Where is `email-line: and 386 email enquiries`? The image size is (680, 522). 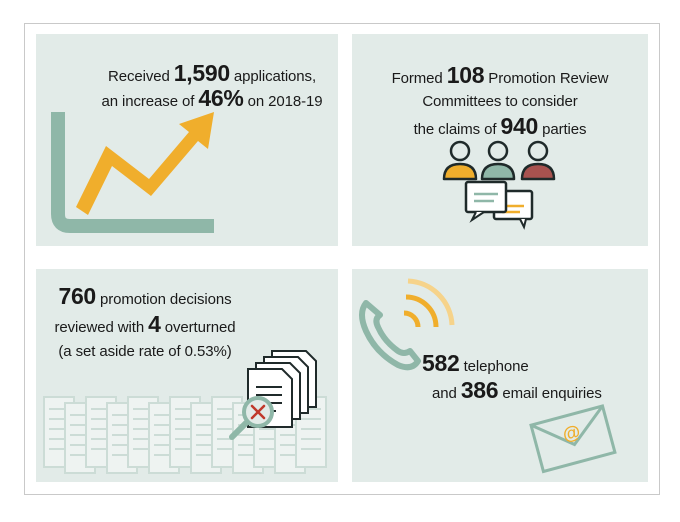
email-line: and 386 email enquiries is located at coordinates (517, 390).